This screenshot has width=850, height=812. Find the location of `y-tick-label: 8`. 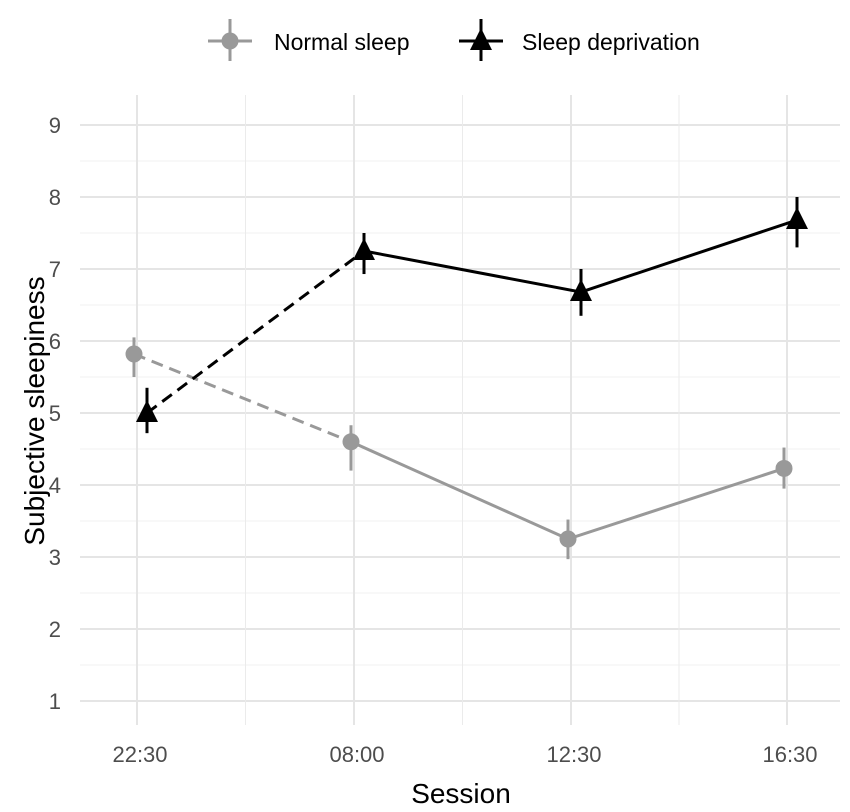

y-tick-label: 8 is located at coordinates (55, 197).